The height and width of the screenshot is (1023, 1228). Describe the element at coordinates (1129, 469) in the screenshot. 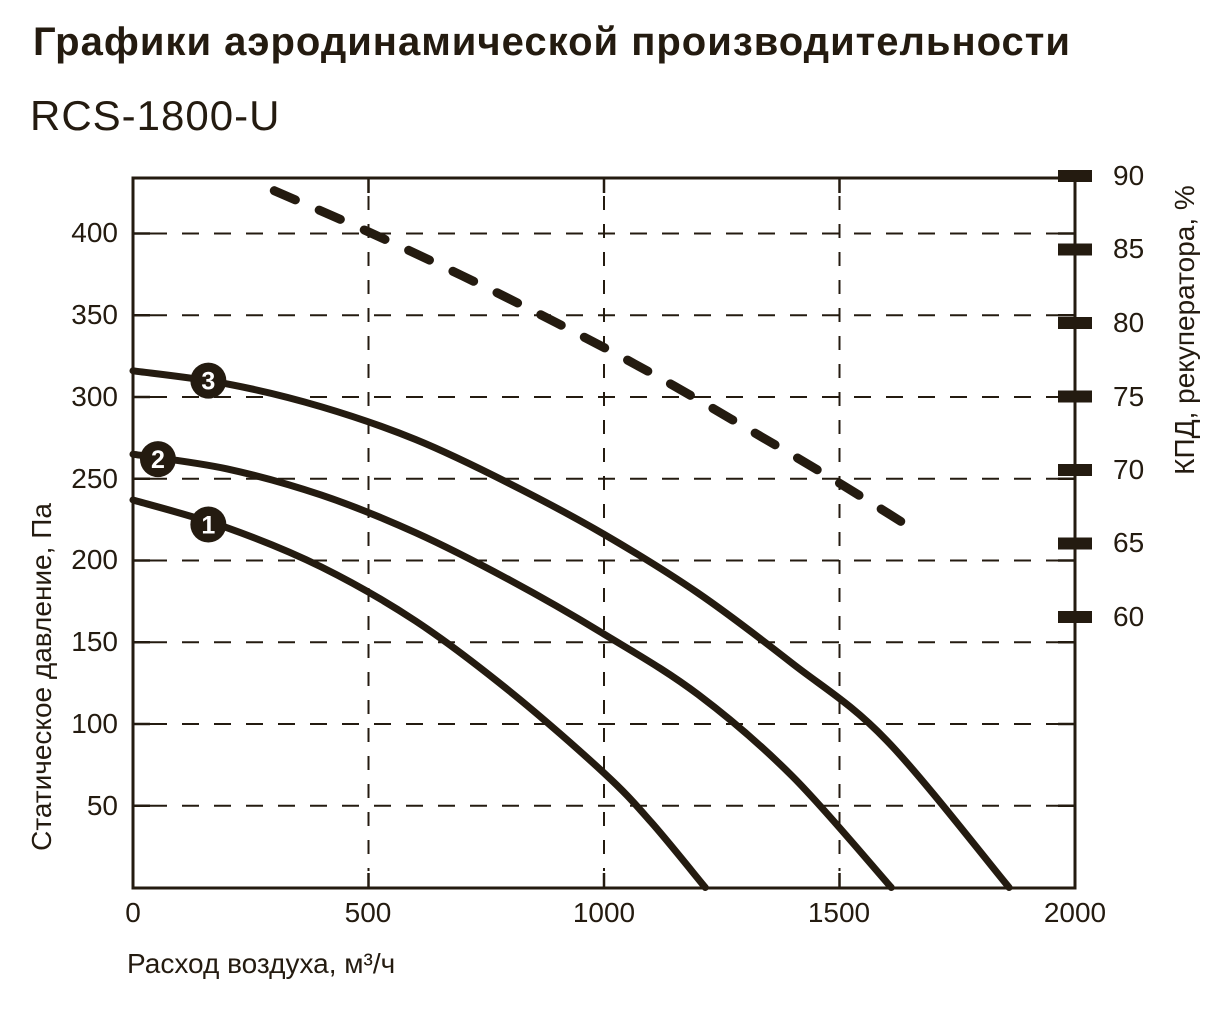

I see `y-right-tick-70: 70` at that location.